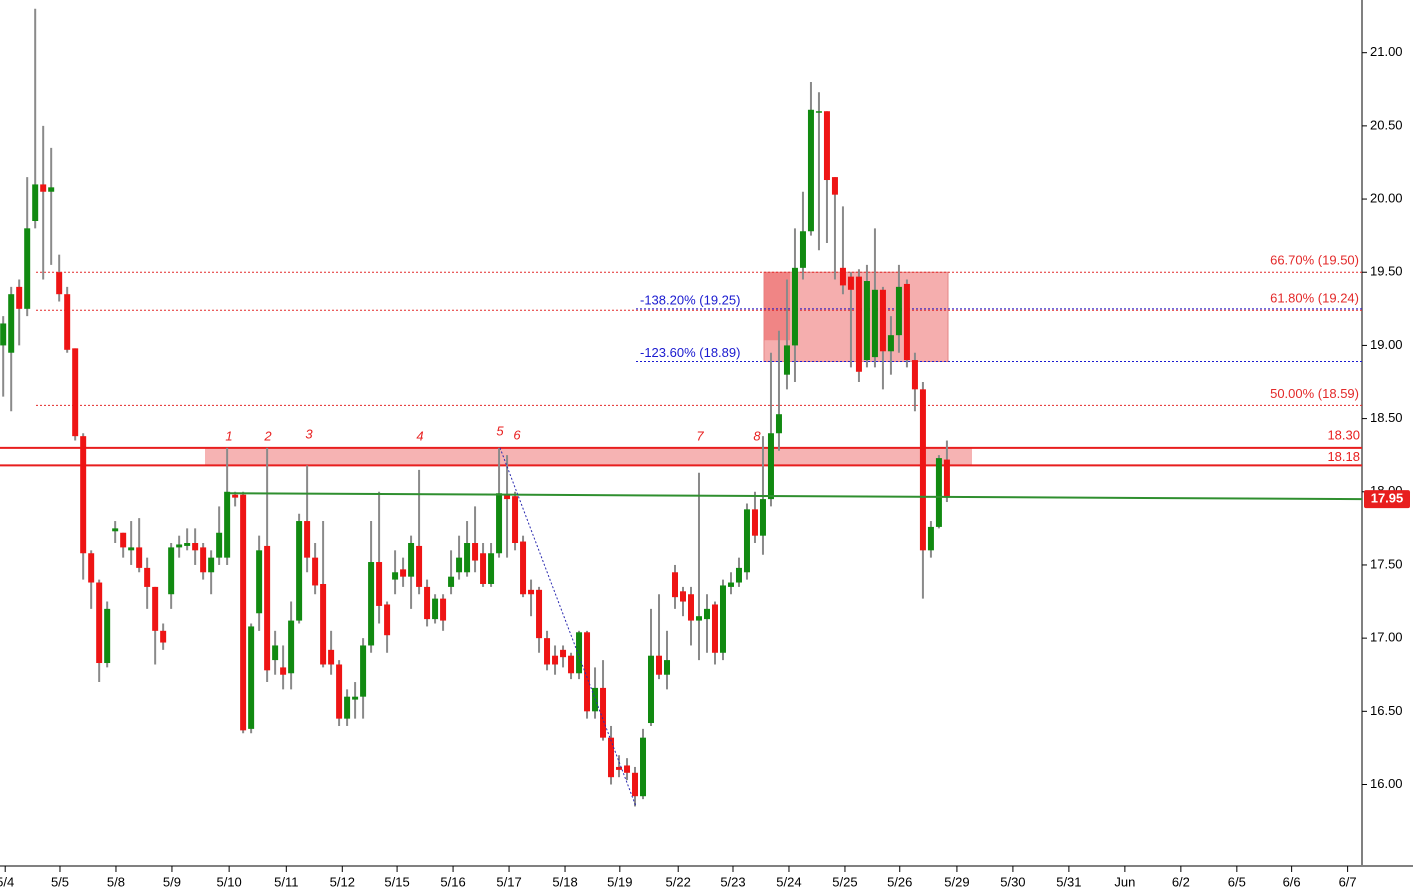  I want to click on wave-label: 5, so click(500, 430).